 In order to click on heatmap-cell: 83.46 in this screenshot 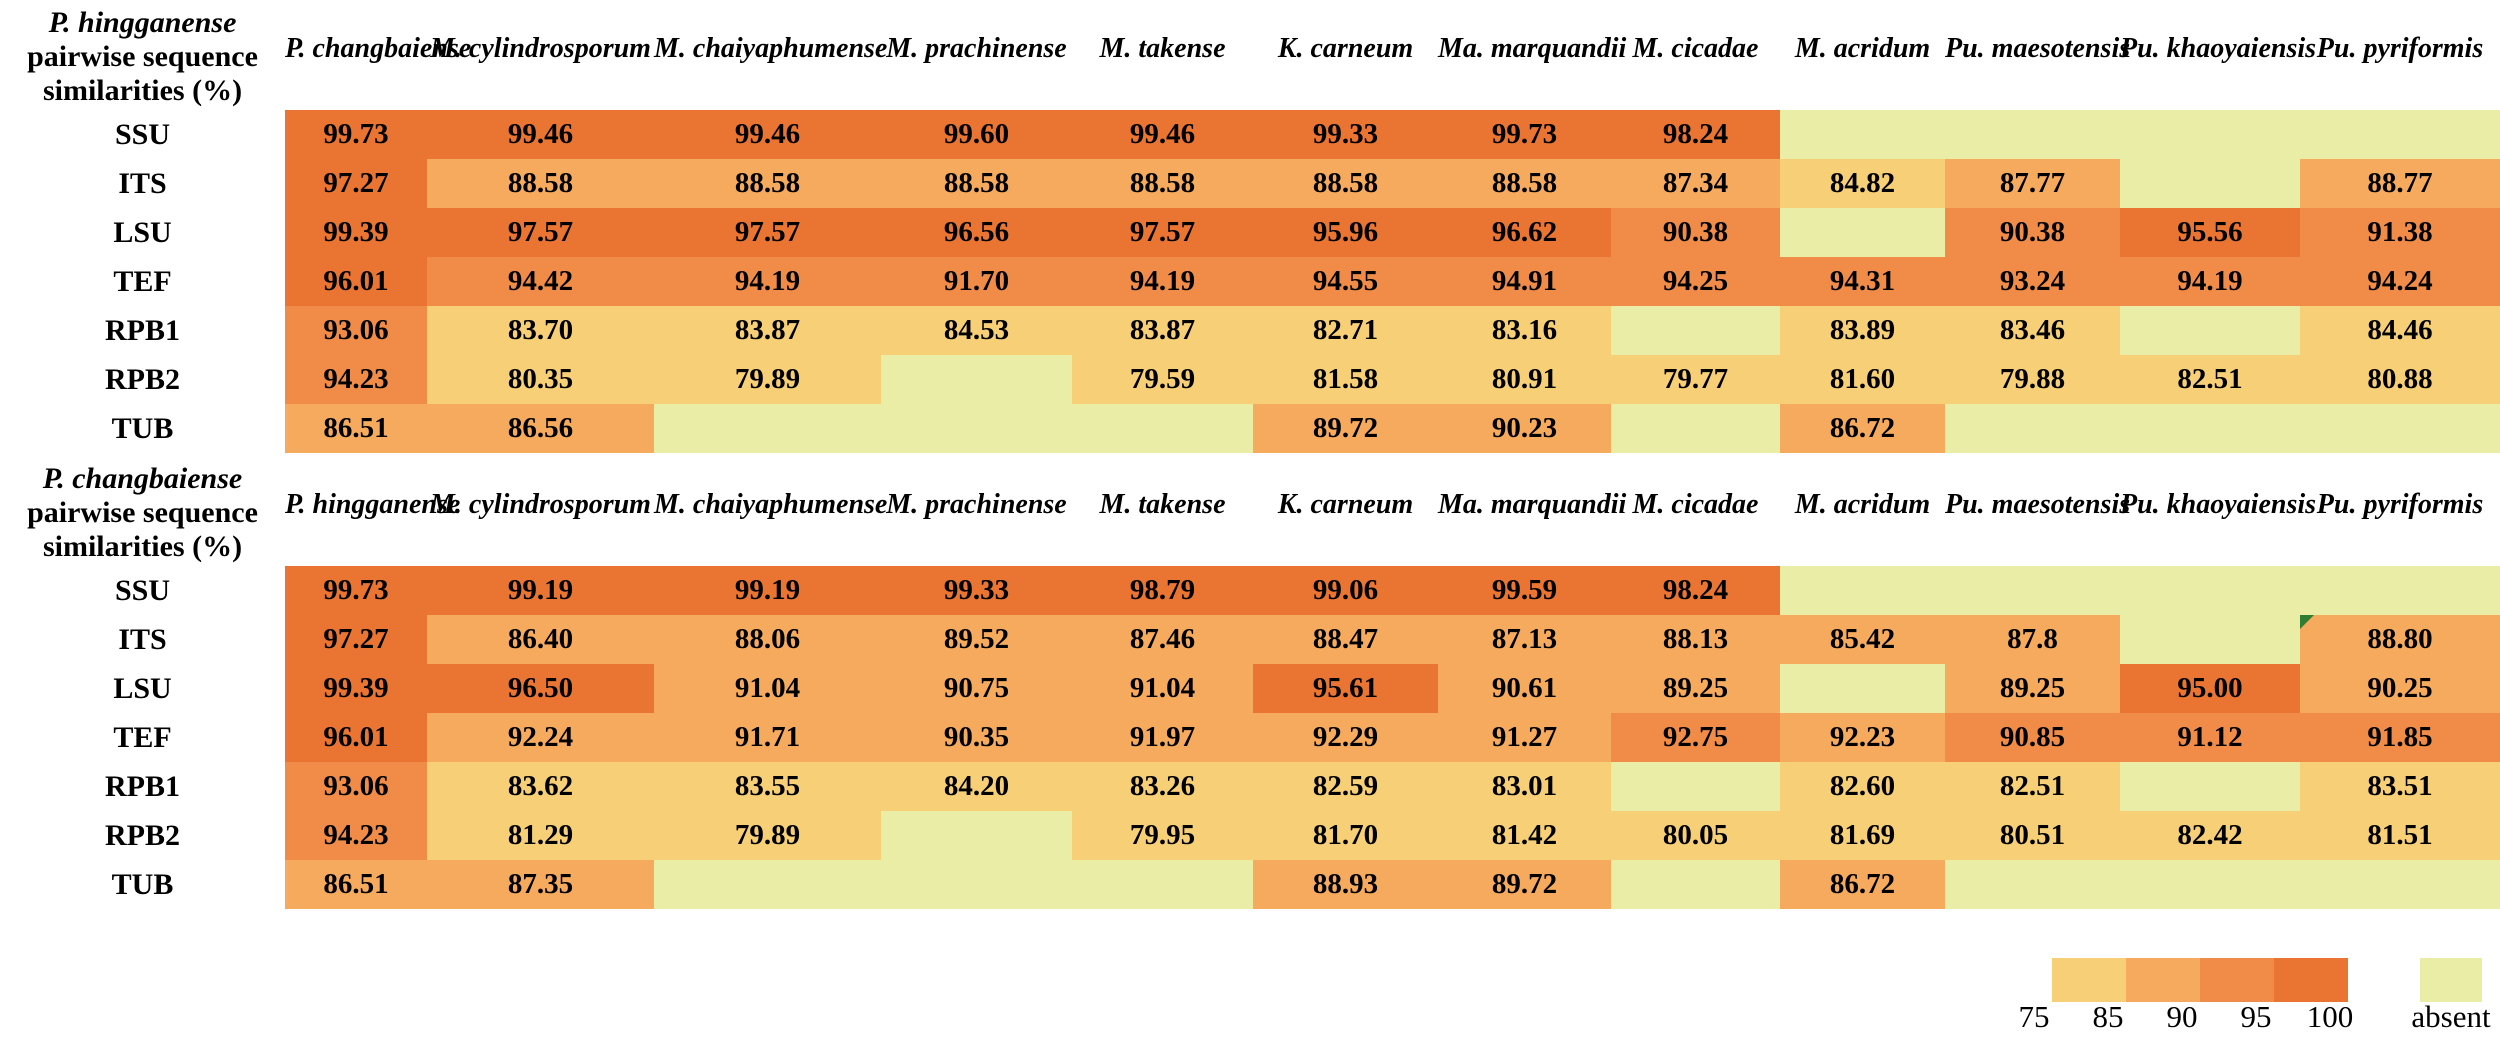, I will do `click(2032, 330)`.